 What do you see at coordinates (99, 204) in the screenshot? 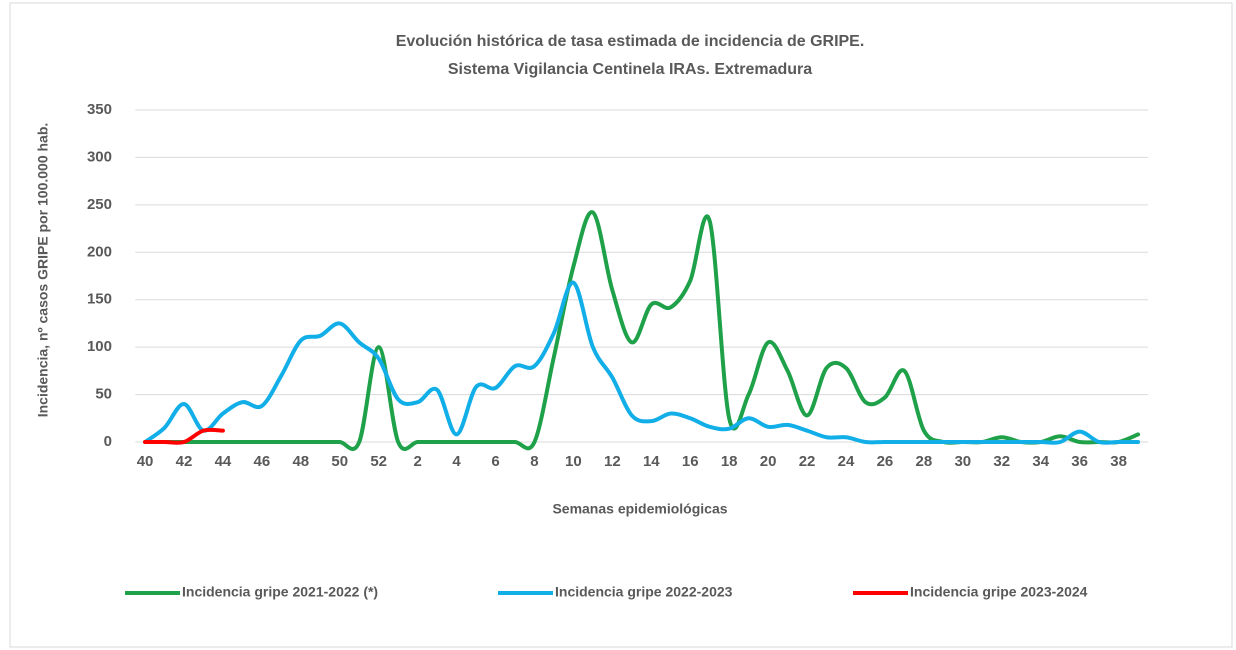
I see `y-tick-label: 250` at bounding box center [99, 204].